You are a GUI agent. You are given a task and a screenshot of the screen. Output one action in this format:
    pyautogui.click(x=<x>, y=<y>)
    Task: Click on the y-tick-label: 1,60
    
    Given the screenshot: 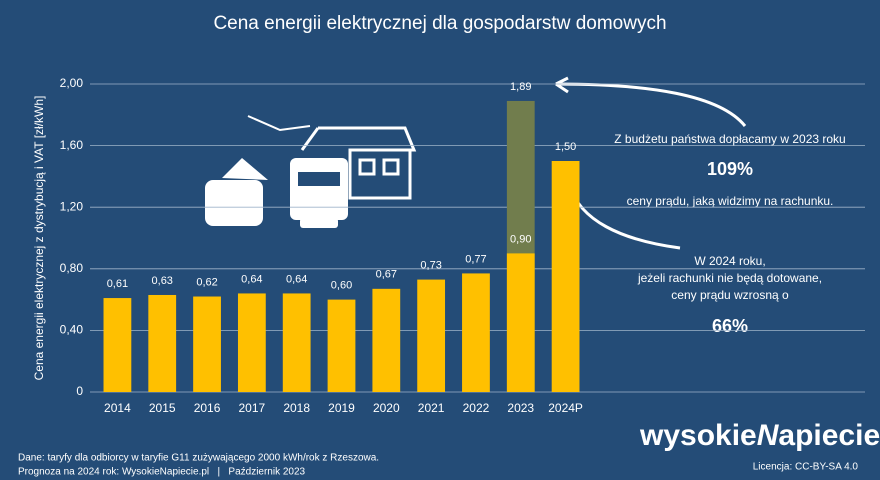 What is the action you would take?
    pyautogui.click(x=72, y=145)
    